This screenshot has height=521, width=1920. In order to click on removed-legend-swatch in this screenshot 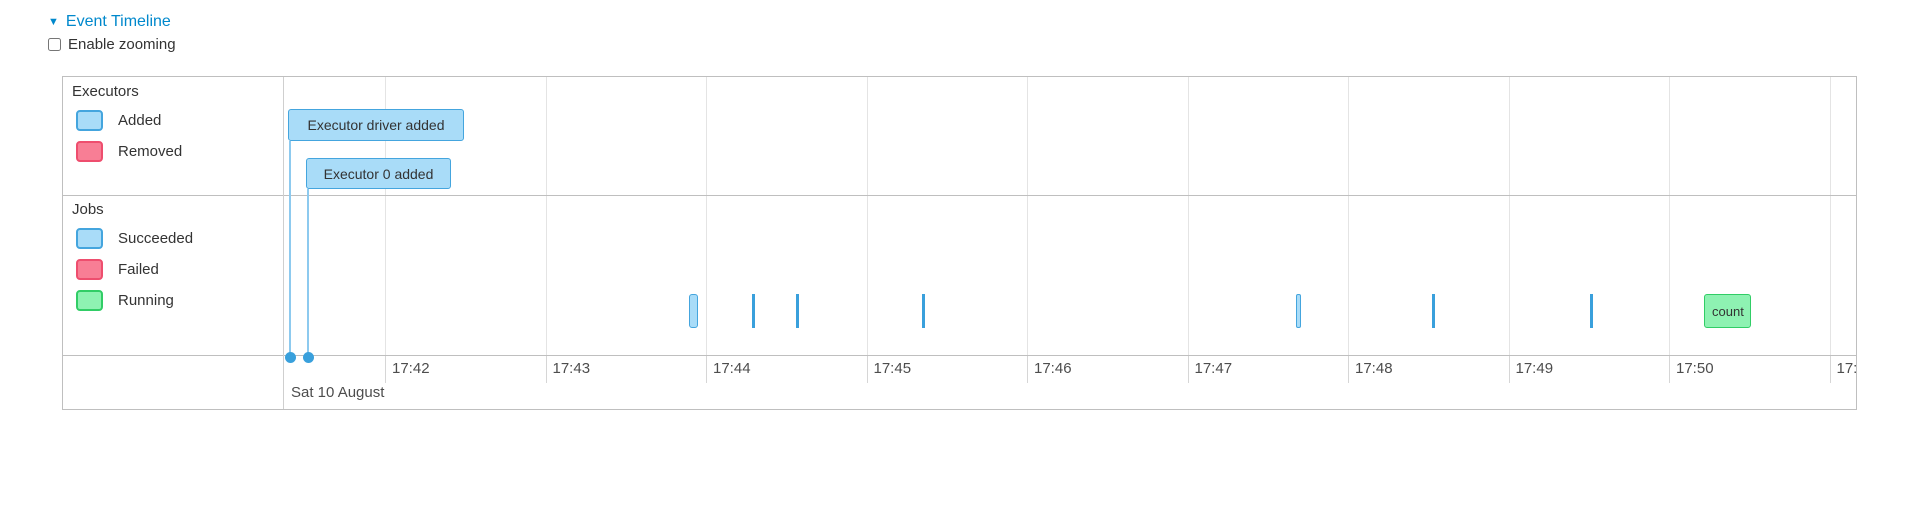, I will do `click(89, 151)`.